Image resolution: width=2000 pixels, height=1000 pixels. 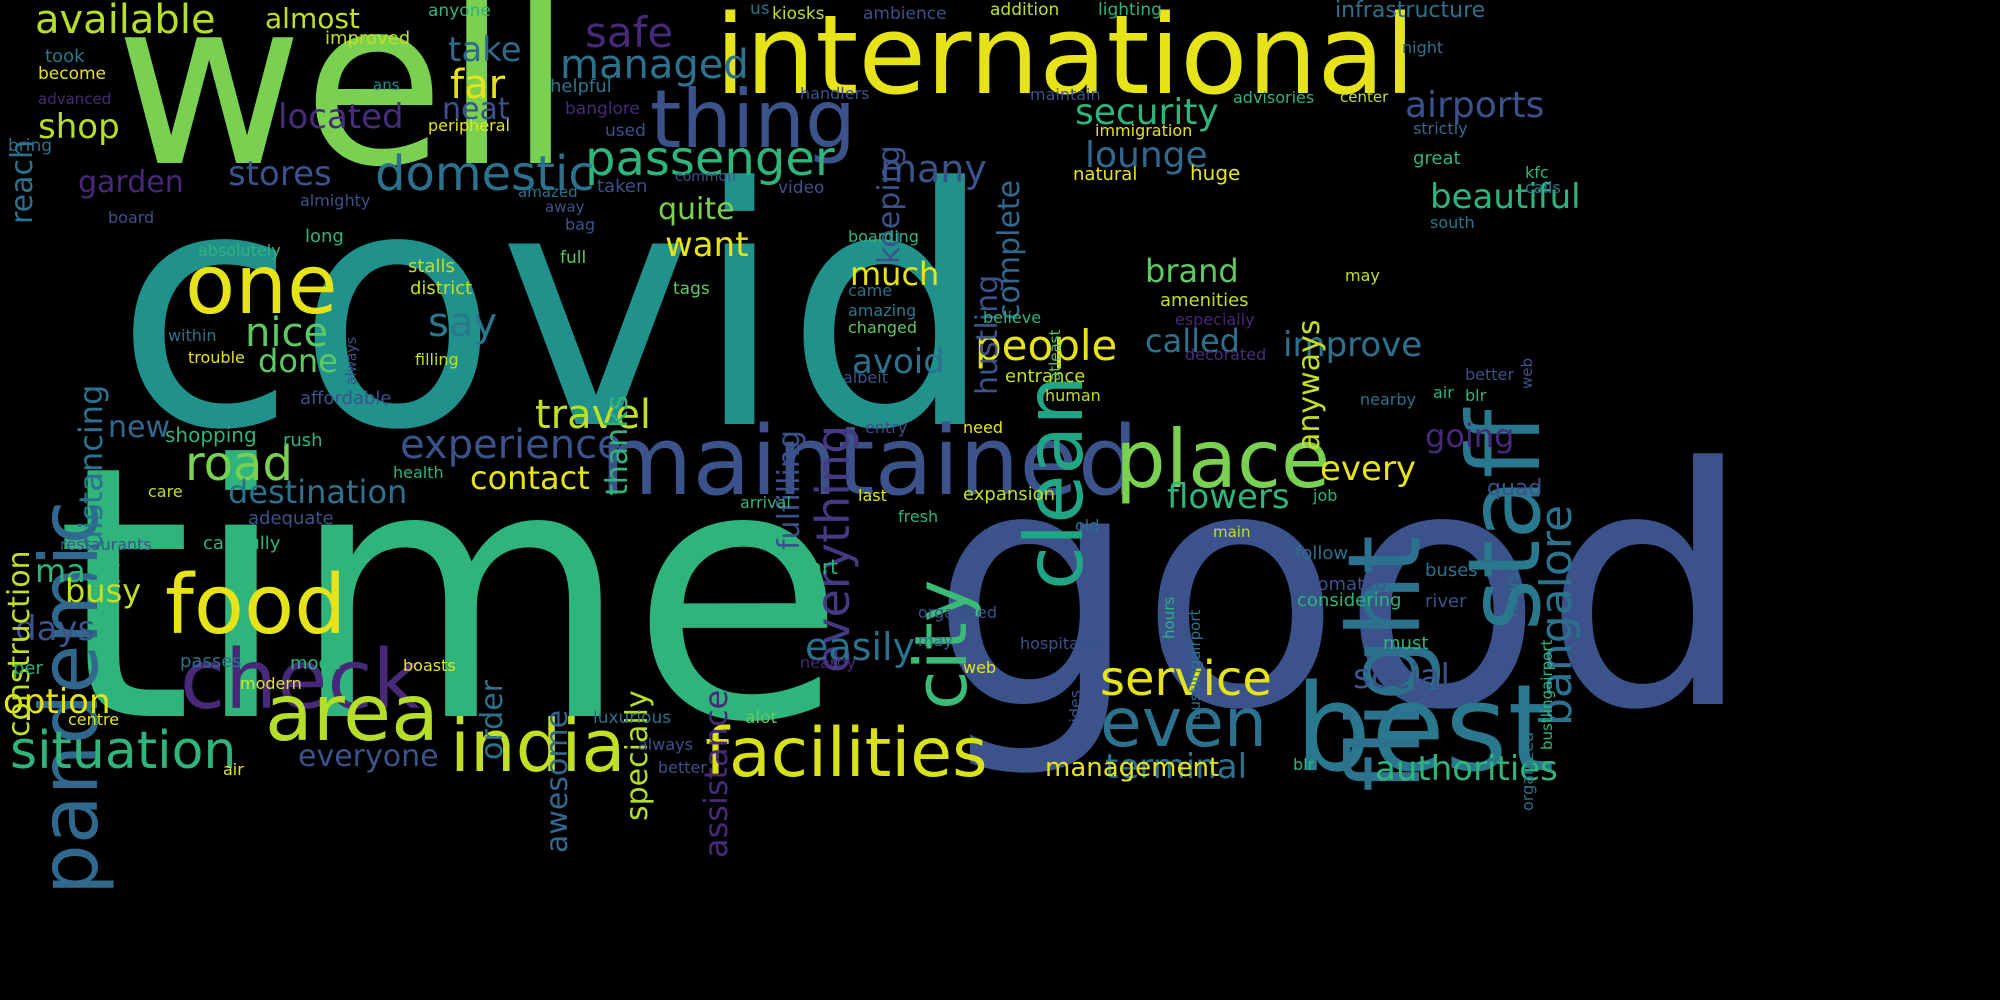 I want to click on word-long: long, so click(x=324, y=236).